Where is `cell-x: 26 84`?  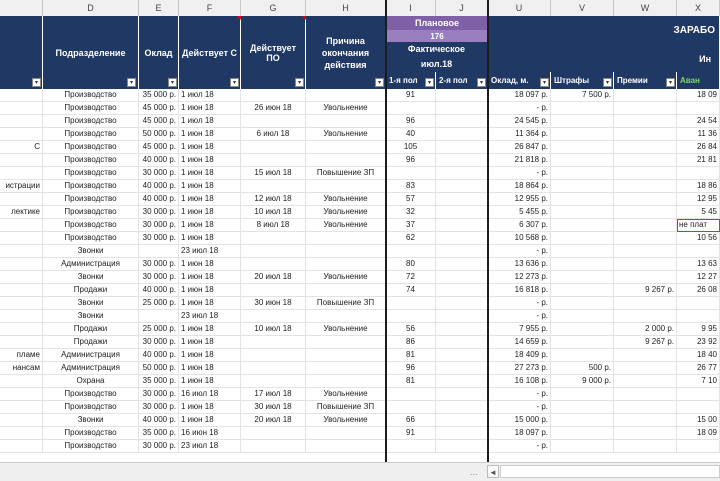 cell-x: 26 84 is located at coordinates (698, 147).